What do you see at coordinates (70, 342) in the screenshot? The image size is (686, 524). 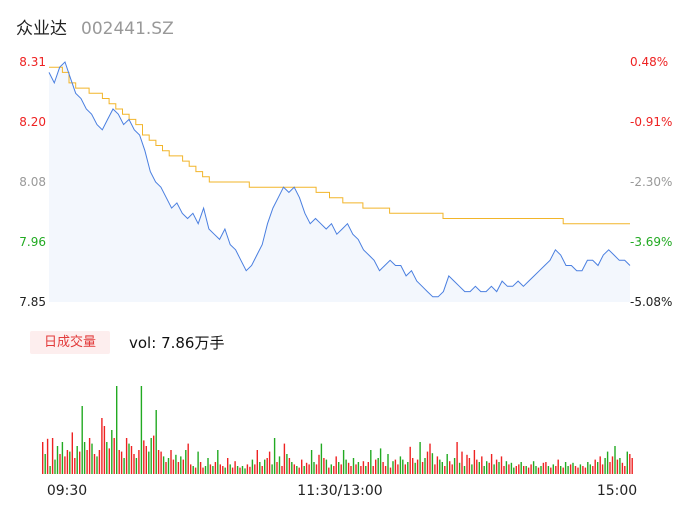 I see `volume-badge: 日成交量` at bounding box center [70, 342].